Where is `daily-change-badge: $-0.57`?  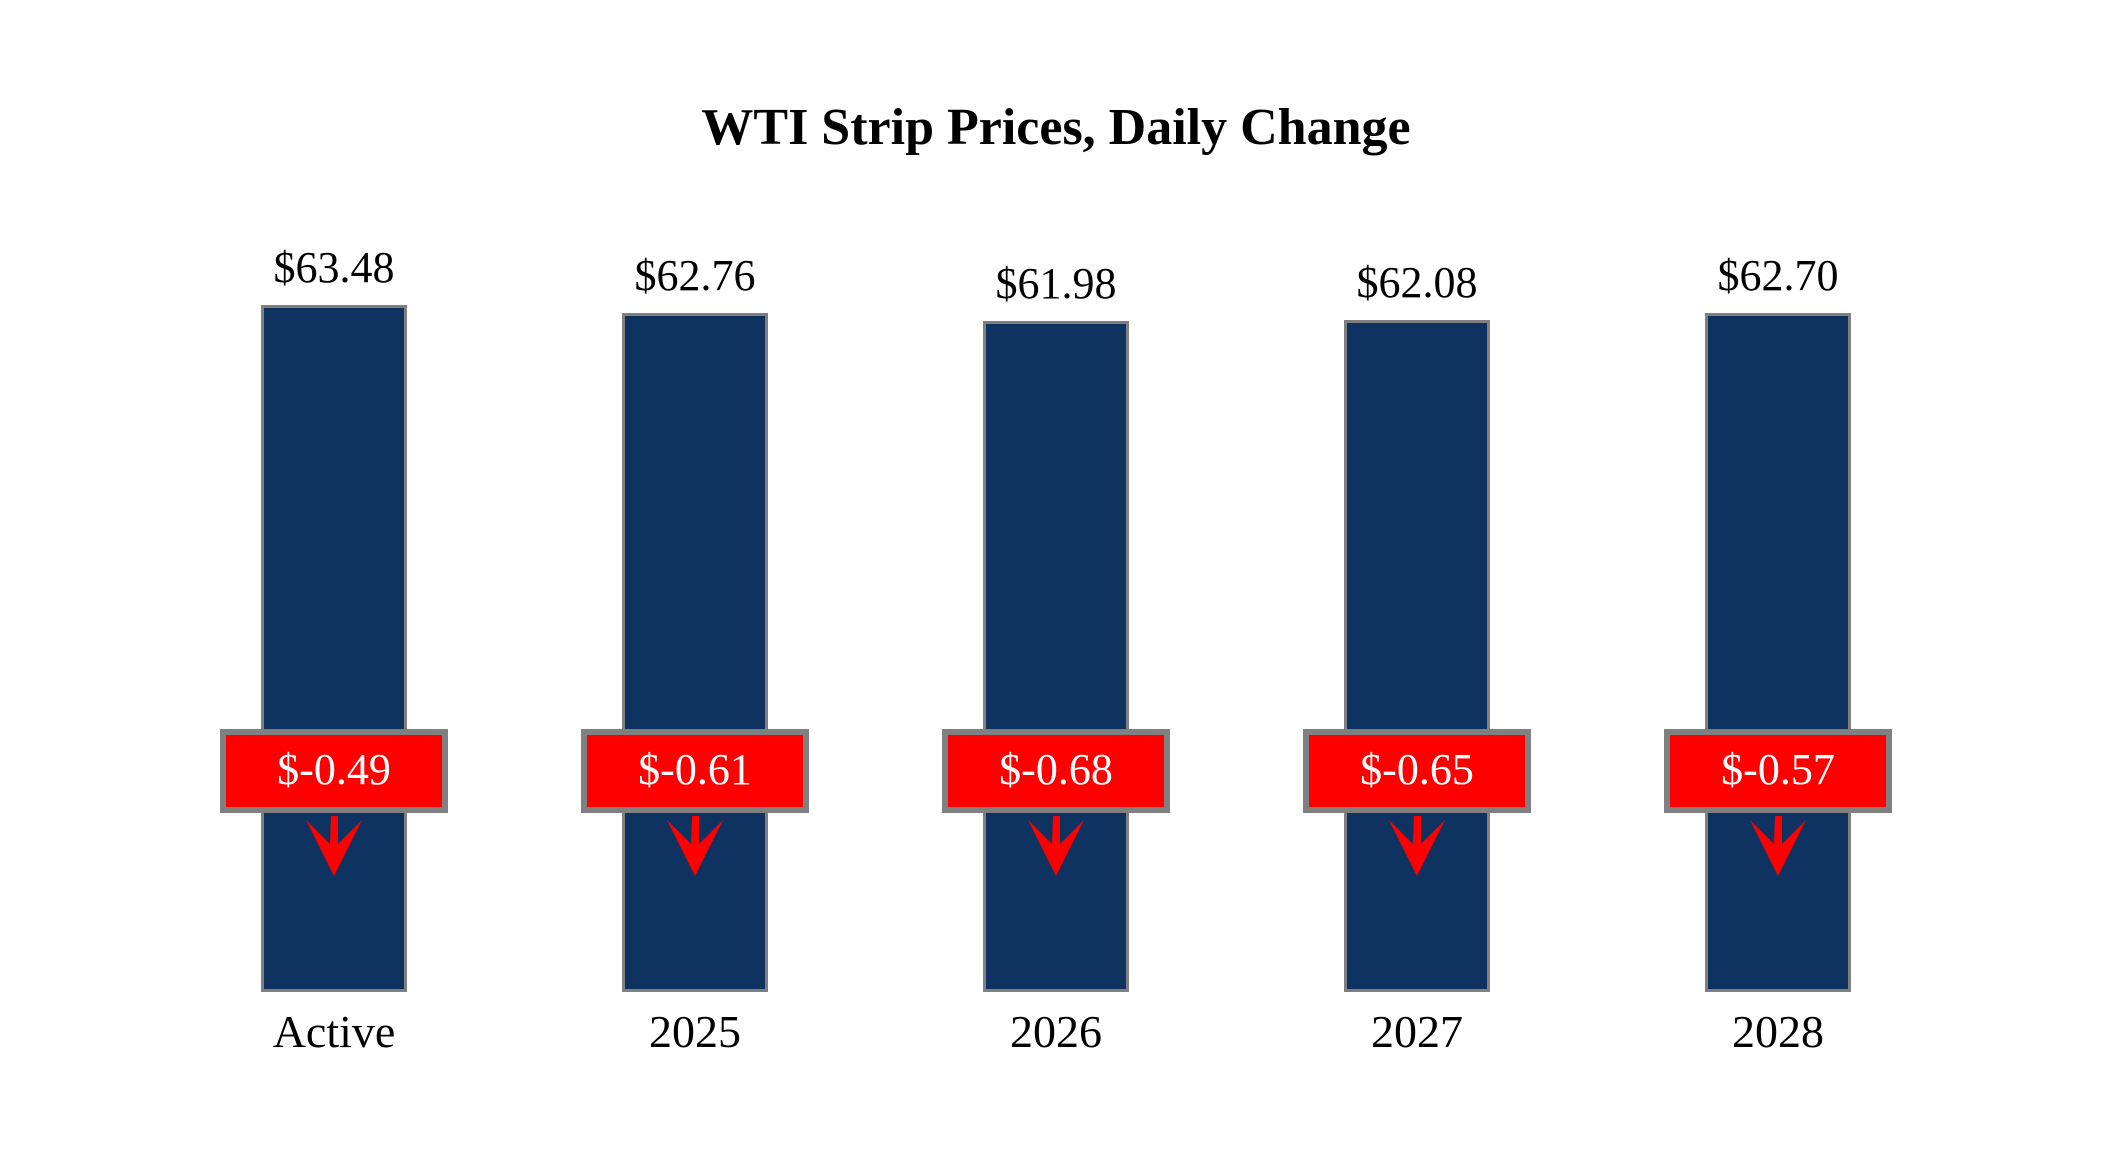 daily-change-badge: $-0.57 is located at coordinates (1778, 771).